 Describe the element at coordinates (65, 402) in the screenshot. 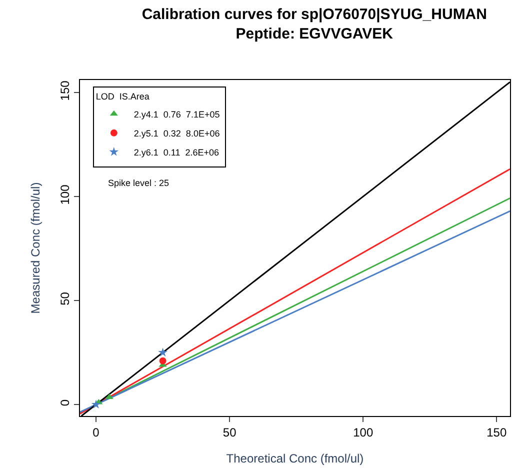

I see `y-tick-label: 0` at that location.